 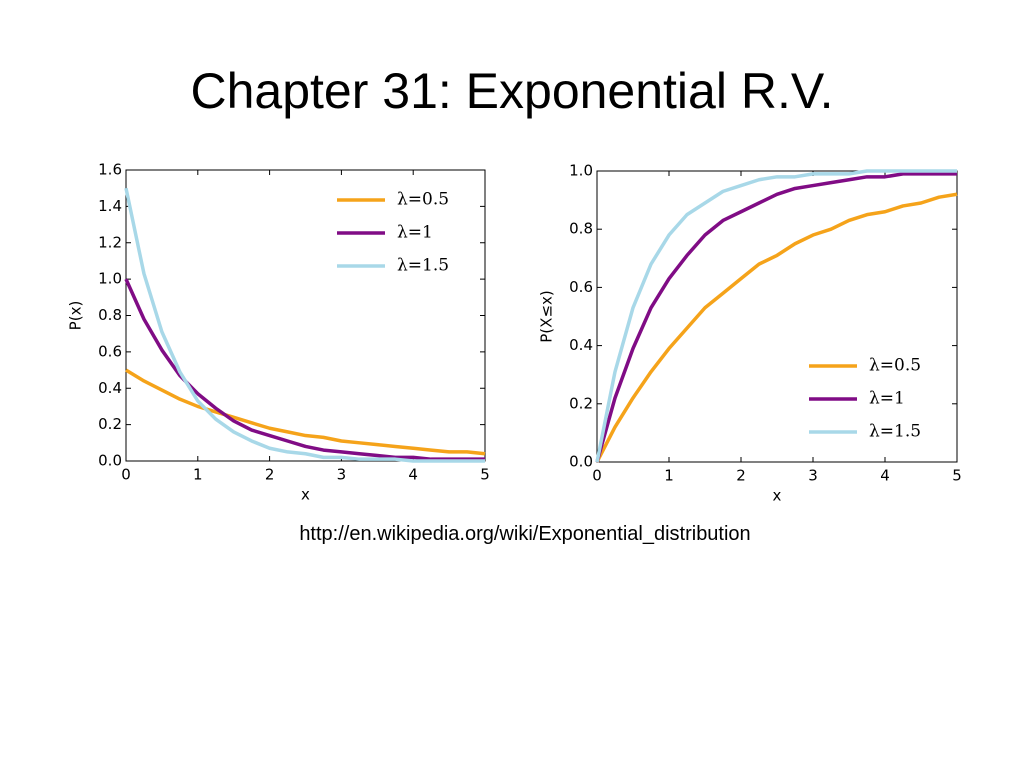 What do you see at coordinates (76, 316) in the screenshot?
I see `y-axis-label: P(x)` at bounding box center [76, 316].